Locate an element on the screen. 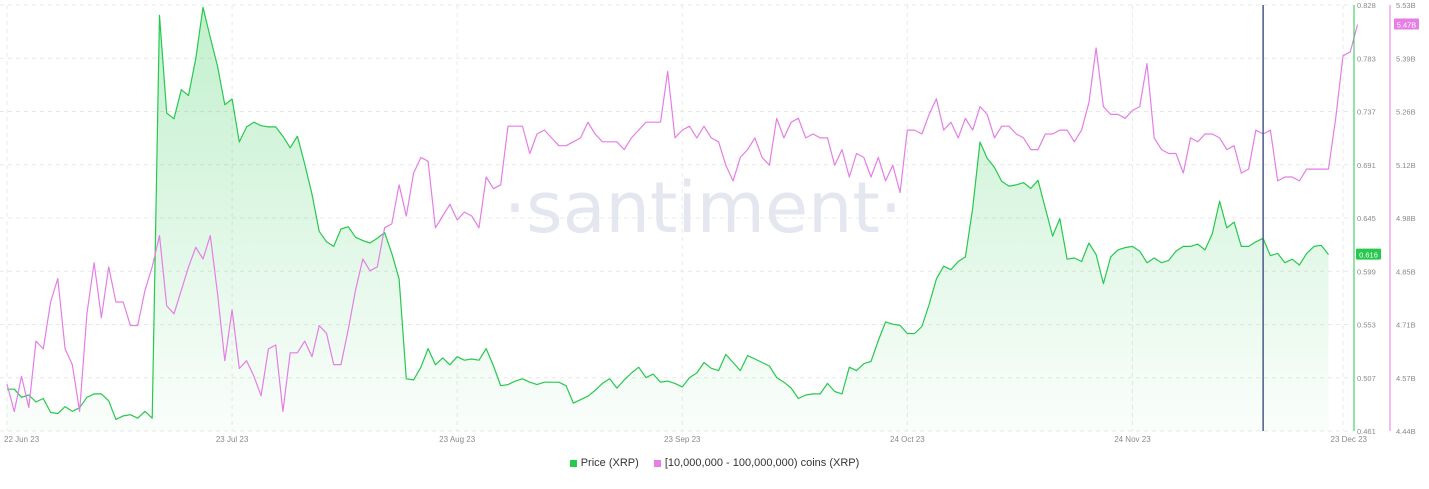 This screenshot has width=1429, height=489. legend-item-price: Price (XRP) is located at coordinates (604, 463).